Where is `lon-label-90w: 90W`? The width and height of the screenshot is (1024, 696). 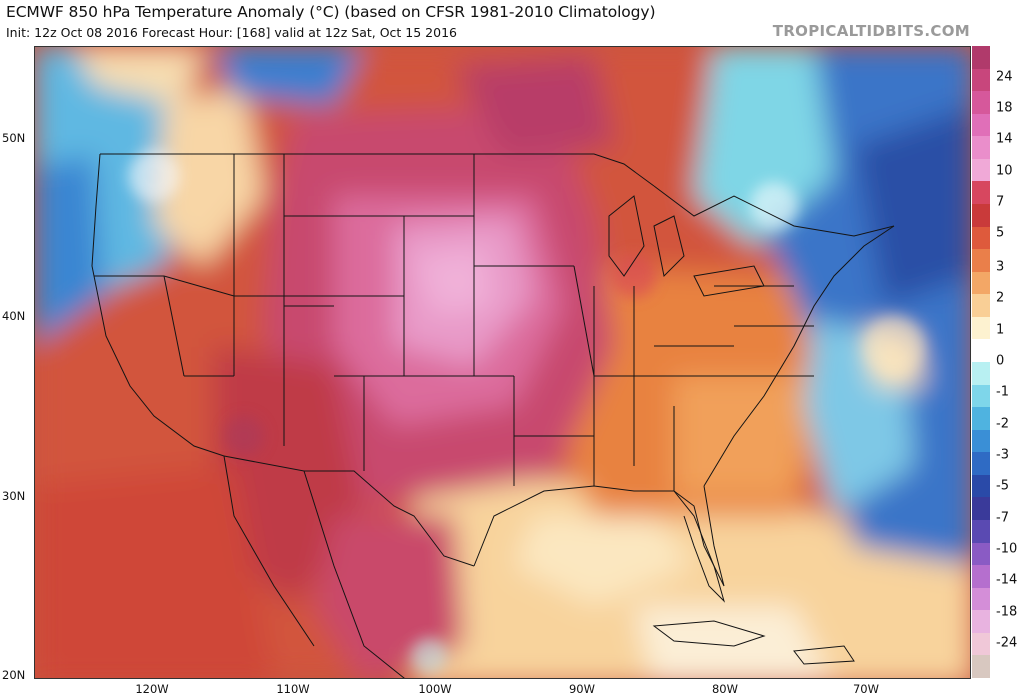
lon-label-90w: 90W is located at coordinates (582, 689).